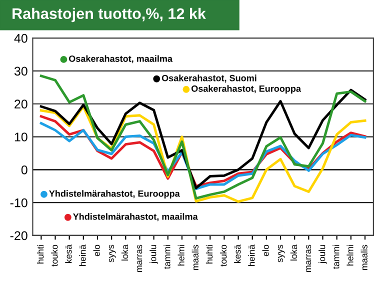 The width and height of the screenshot is (385, 282). What do you see at coordinates (24, 169) in the screenshot?
I see `y-tick-label: 0` at bounding box center [24, 169].